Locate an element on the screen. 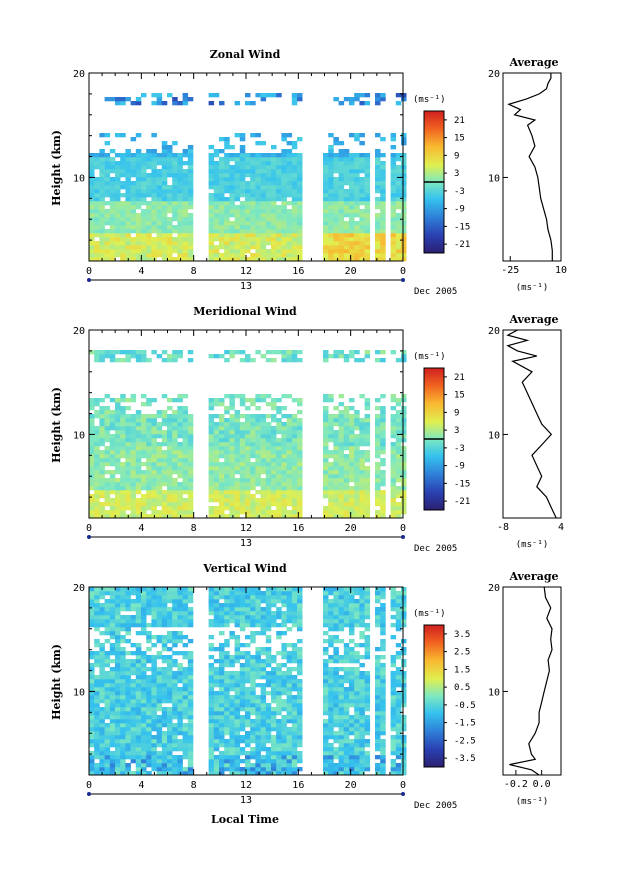 The image size is (617, 873). average-title-meridional: Average is located at coordinates (533, 319).